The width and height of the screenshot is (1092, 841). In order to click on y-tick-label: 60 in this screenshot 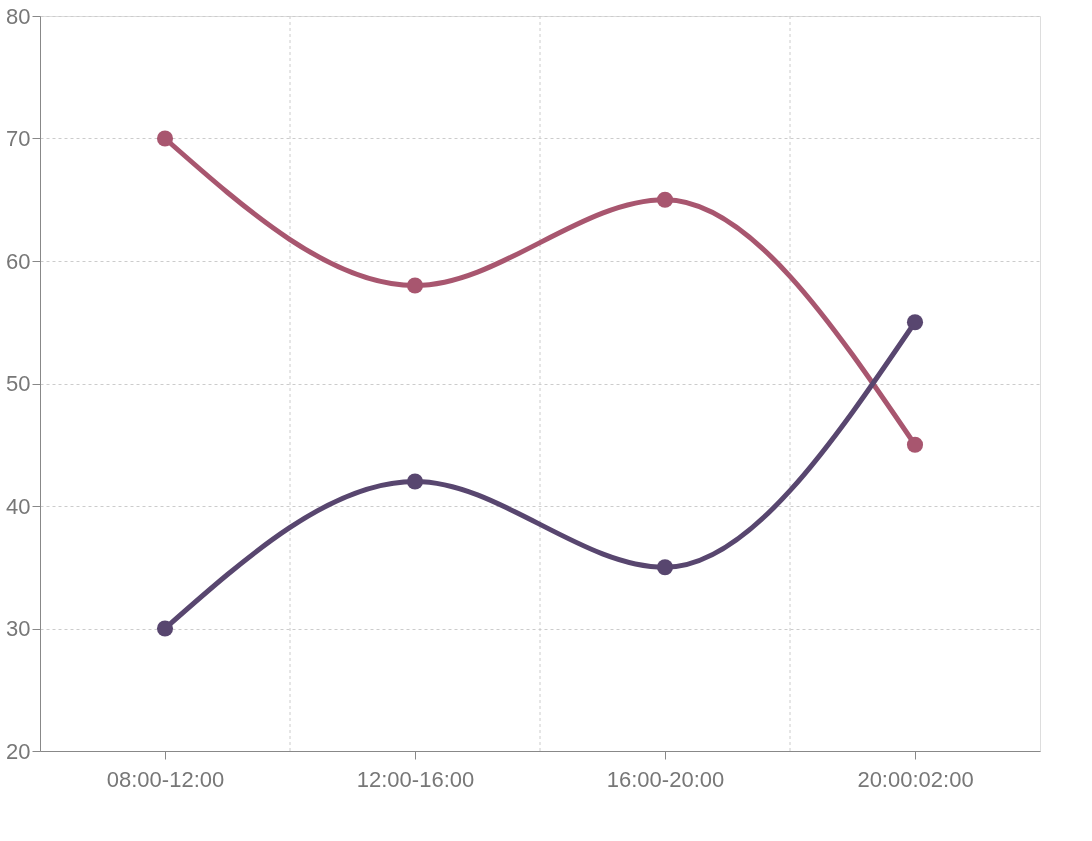, I will do `click(18, 261)`.